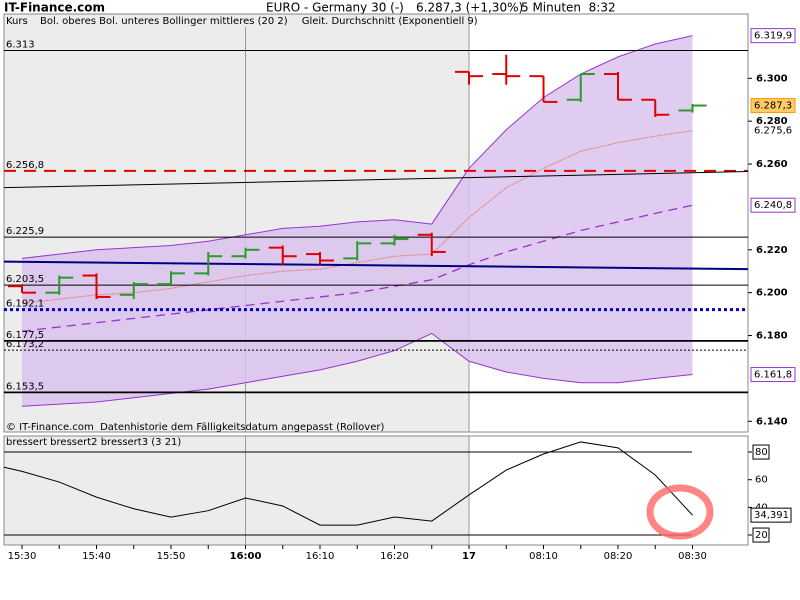  Describe the element at coordinates (96, 556) in the screenshot. I see `x-tick-label: 15:40` at that location.